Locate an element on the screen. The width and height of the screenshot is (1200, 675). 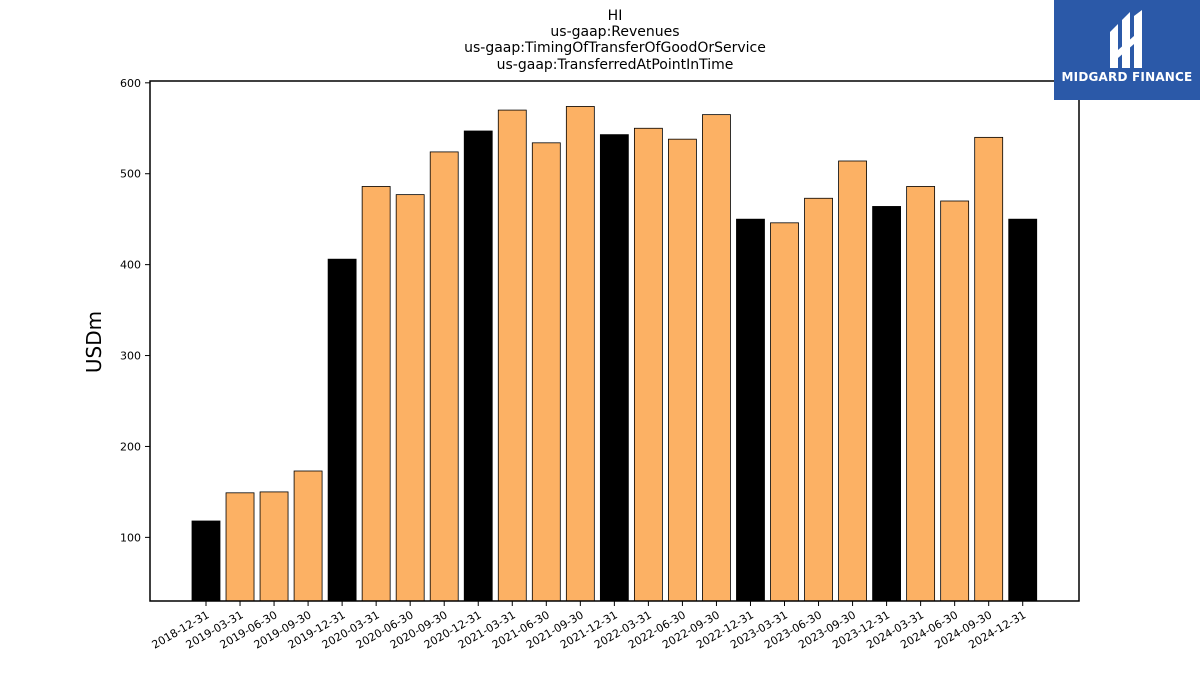
midgard-finance-logo: MIDGARD FINANCE is located at coordinates (1127, 50).